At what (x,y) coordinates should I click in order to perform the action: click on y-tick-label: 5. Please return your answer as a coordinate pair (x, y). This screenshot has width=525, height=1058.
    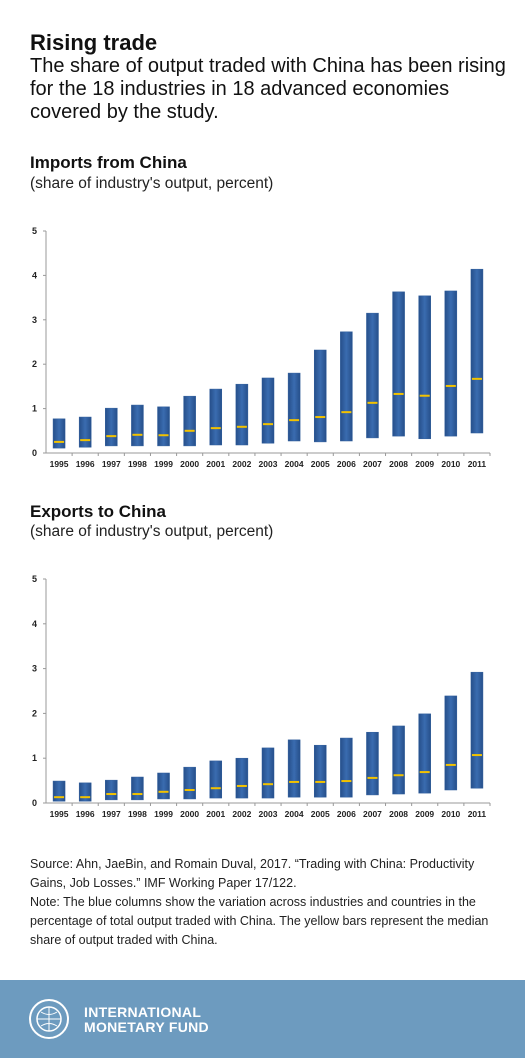
    Looking at the image, I should click on (34, 579).